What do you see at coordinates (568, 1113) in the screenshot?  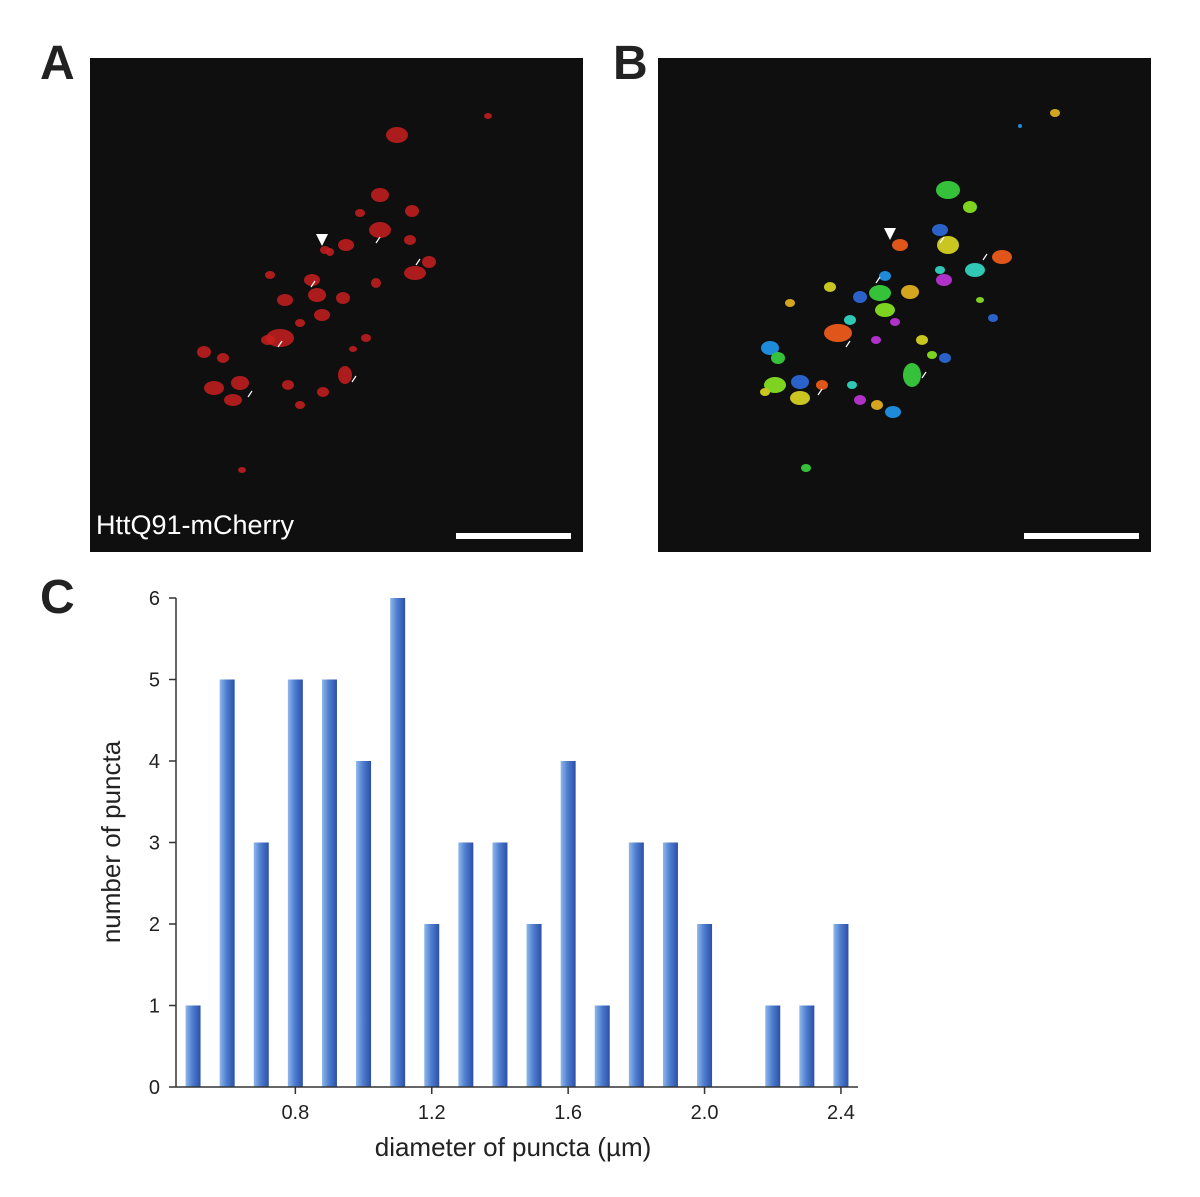 I see `x-tick-label: 1.6` at bounding box center [568, 1113].